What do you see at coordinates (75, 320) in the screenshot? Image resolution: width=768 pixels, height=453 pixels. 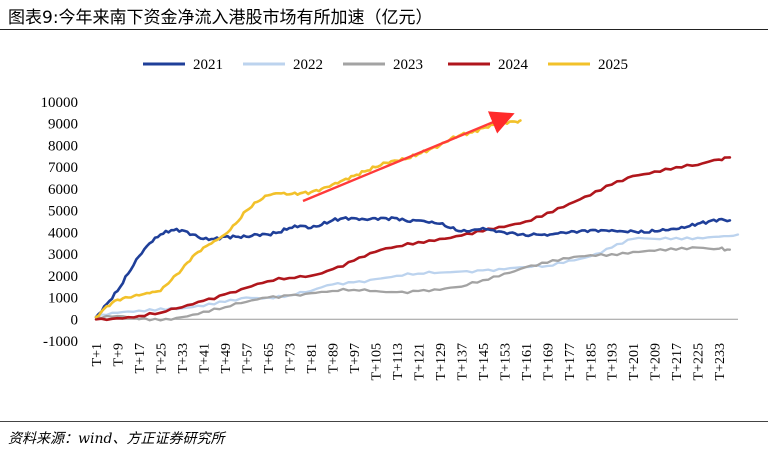 I see `y-tick-label: 0` at bounding box center [75, 320].